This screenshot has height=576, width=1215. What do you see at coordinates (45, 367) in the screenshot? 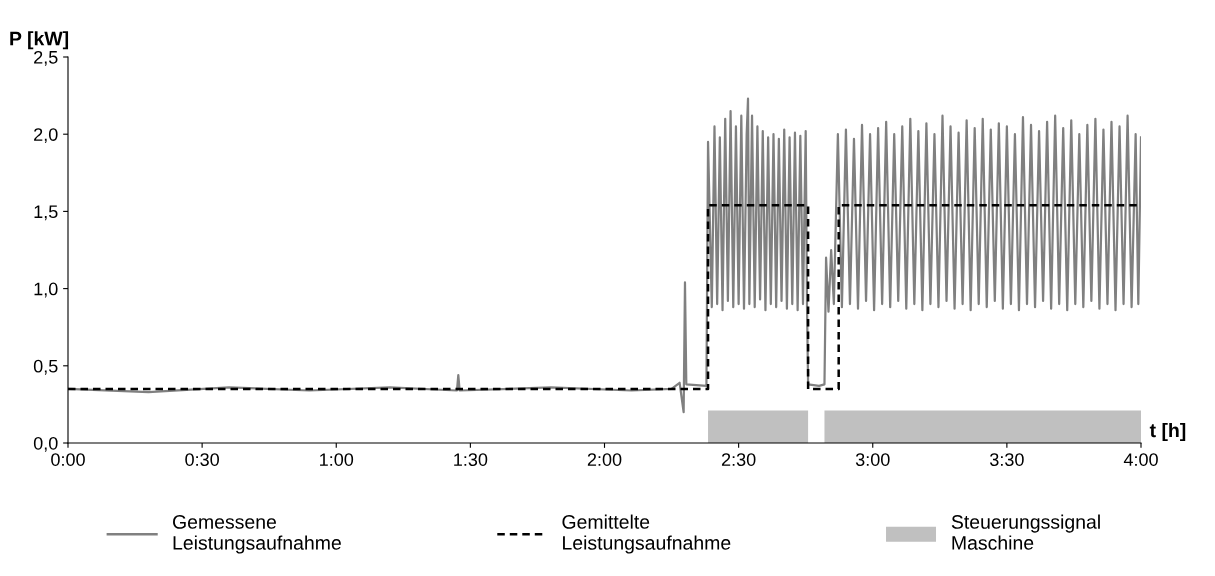
I see `y-tick-label: 0,5` at bounding box center [45, 367].